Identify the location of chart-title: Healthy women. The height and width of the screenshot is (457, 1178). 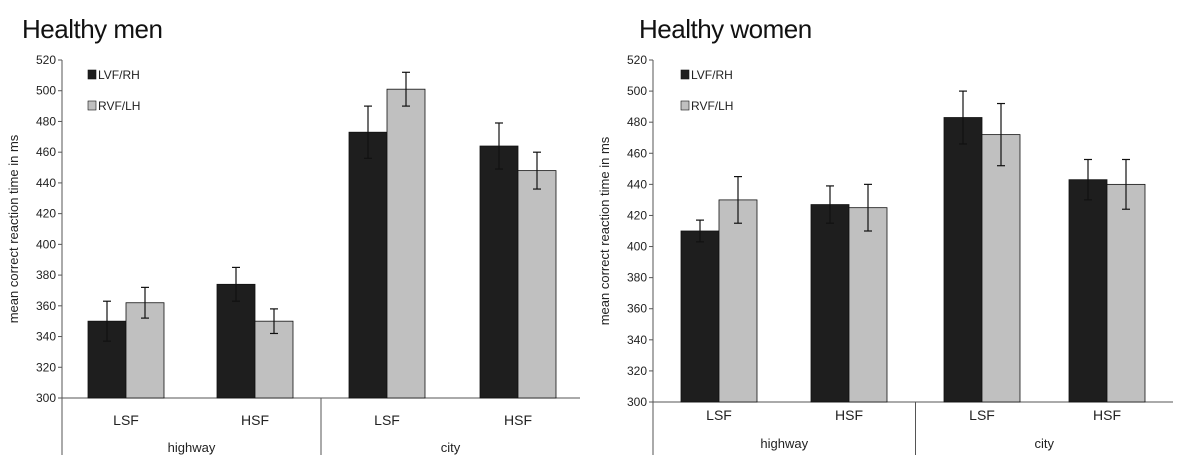
(725, 29).